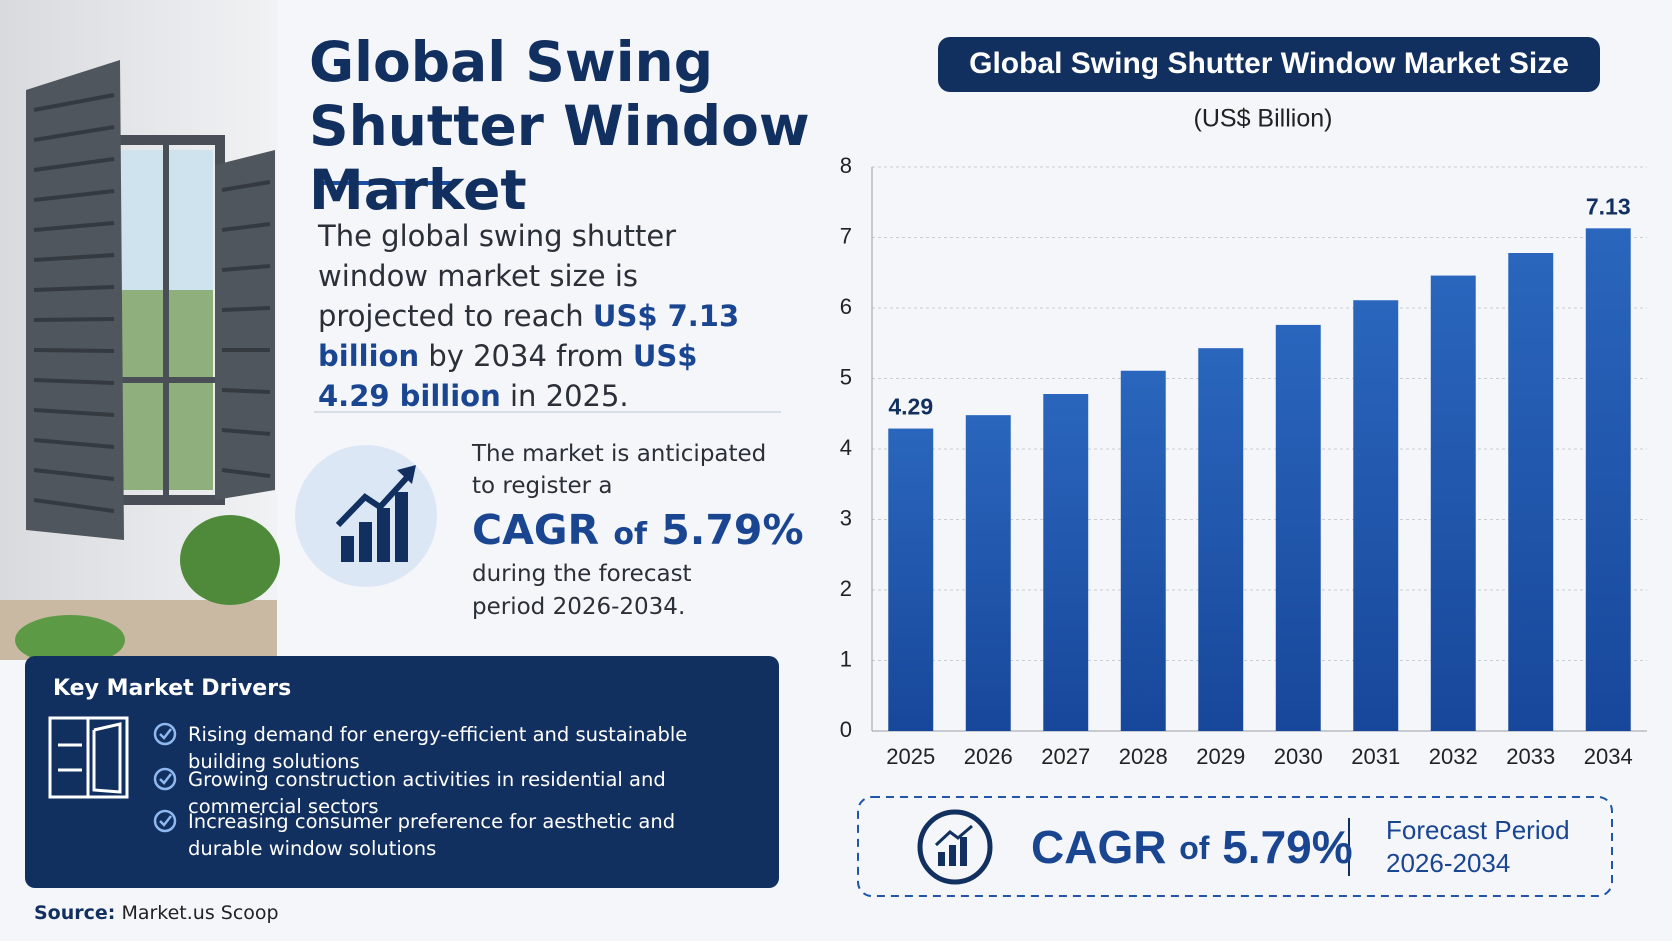  I want to click on cagr-footer-box, so click(1235, 846).